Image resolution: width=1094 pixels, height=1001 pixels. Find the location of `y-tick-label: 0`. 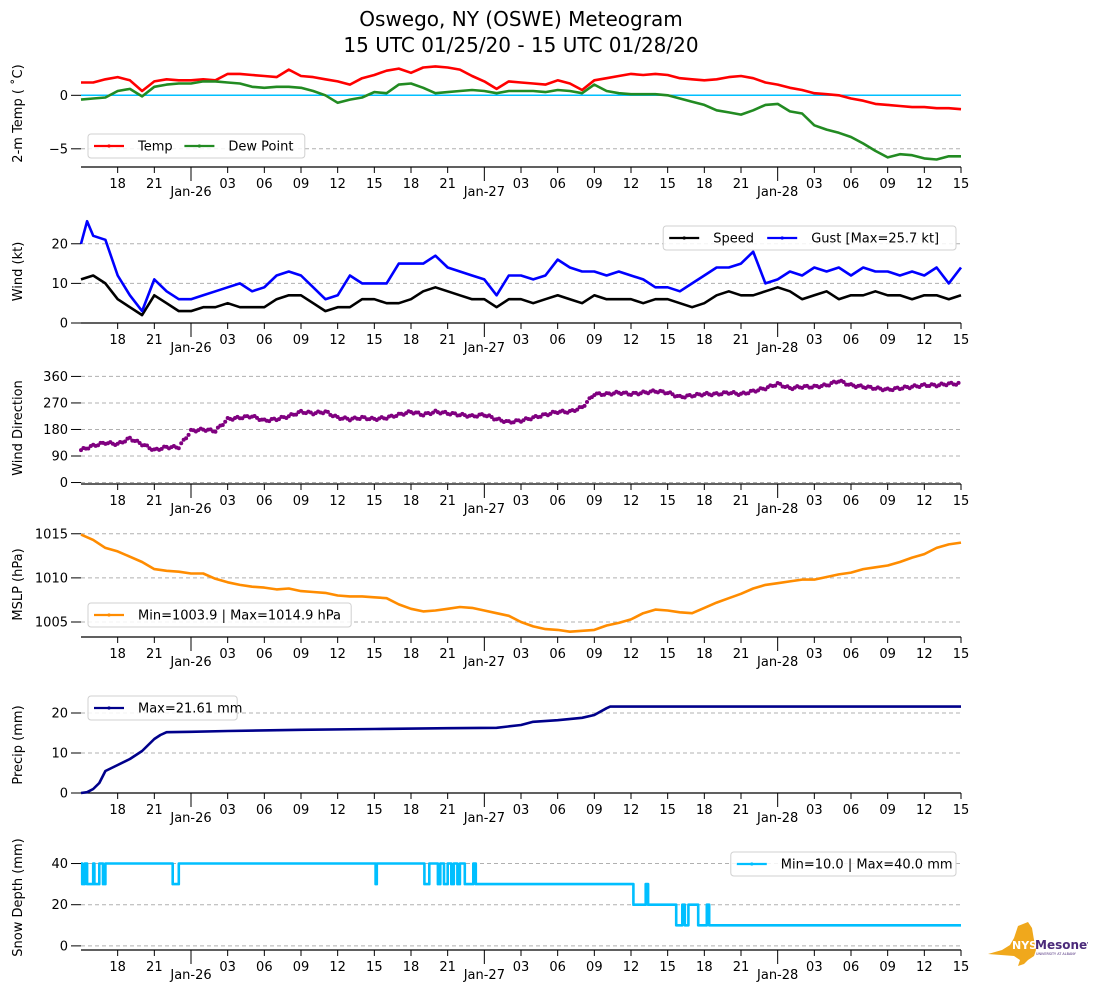

y-tick-label: 0 is located at coordinates (64, 794).